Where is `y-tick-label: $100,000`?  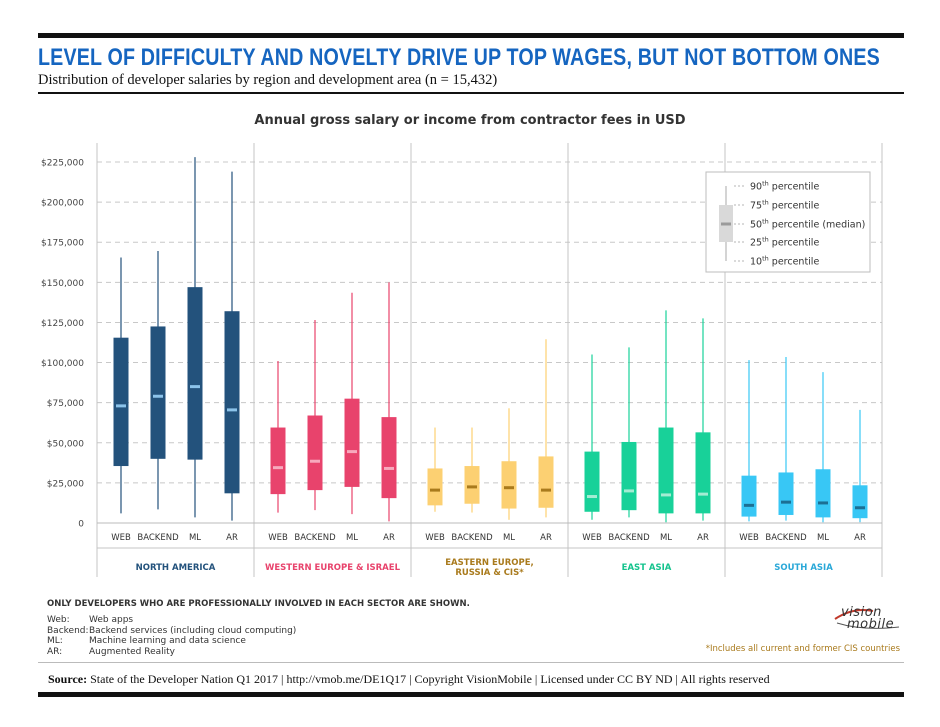
y-tick-label: $100,000 is located at coordinates (62, 364).